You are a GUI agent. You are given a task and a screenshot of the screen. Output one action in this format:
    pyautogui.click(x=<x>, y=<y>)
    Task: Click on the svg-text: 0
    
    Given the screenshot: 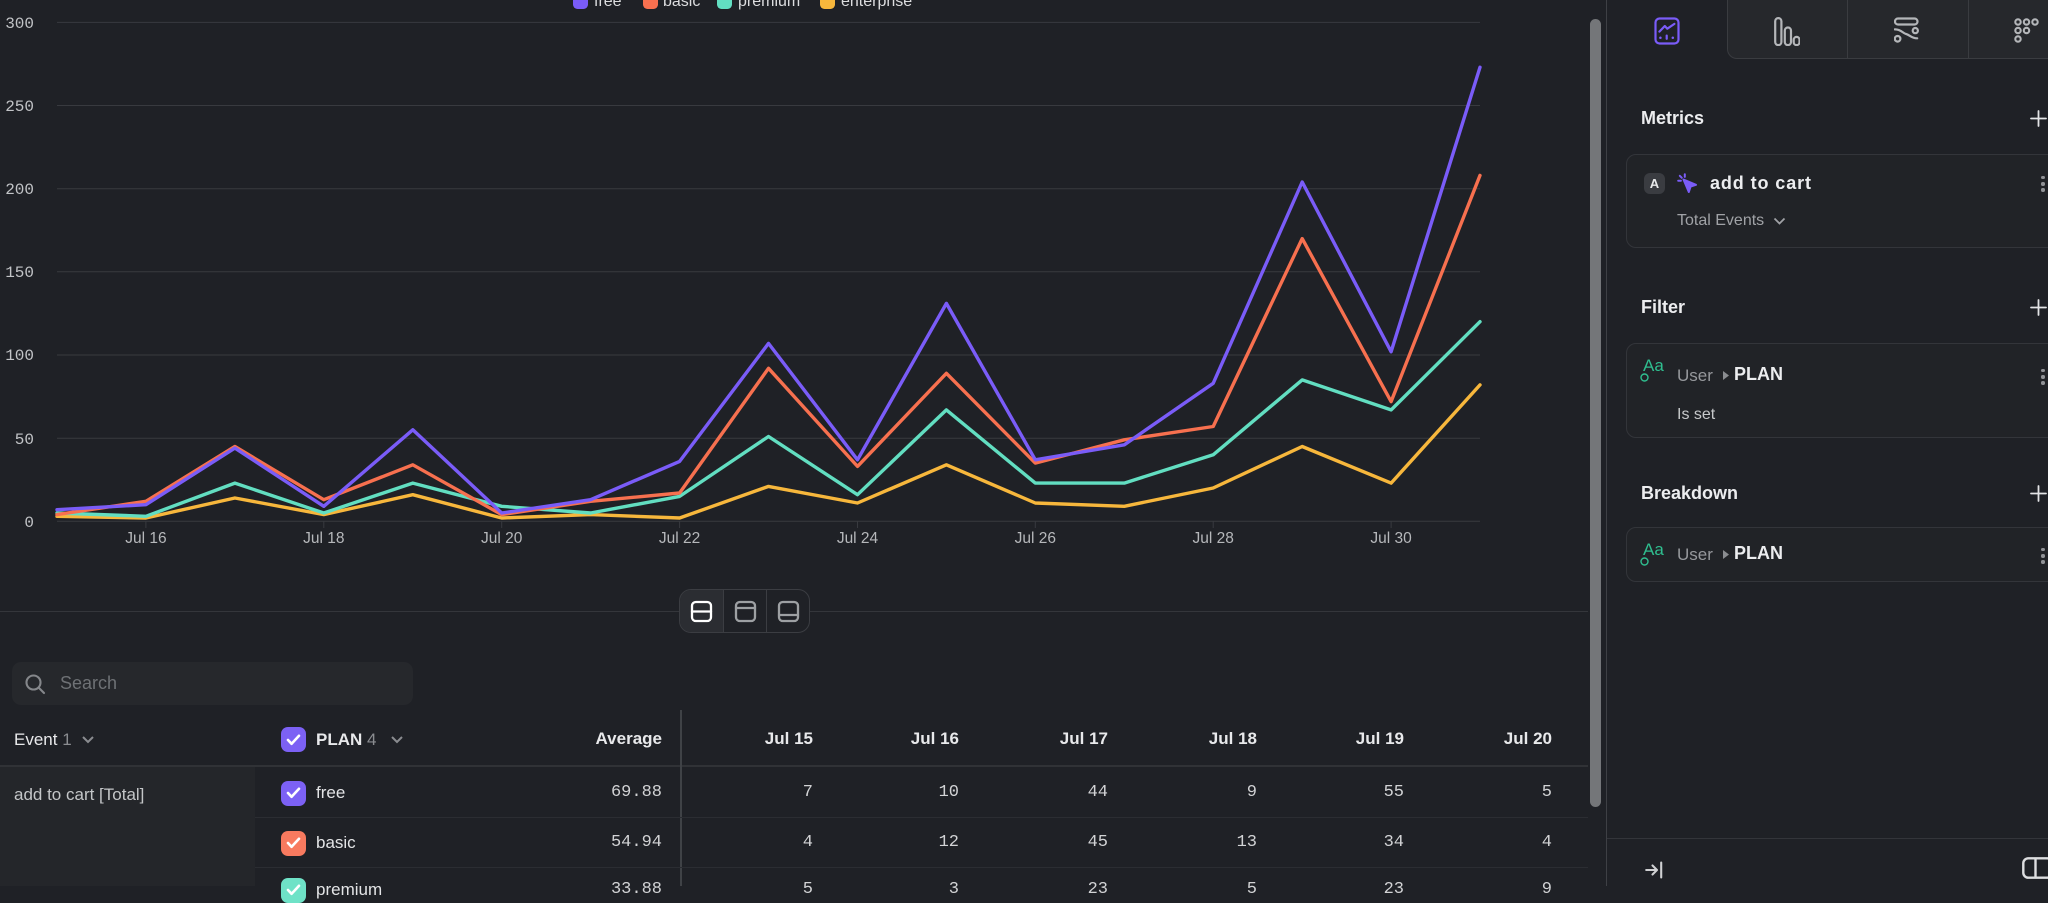 What is the action you would take?
    pyautogui.click(x=29, y=523)
    